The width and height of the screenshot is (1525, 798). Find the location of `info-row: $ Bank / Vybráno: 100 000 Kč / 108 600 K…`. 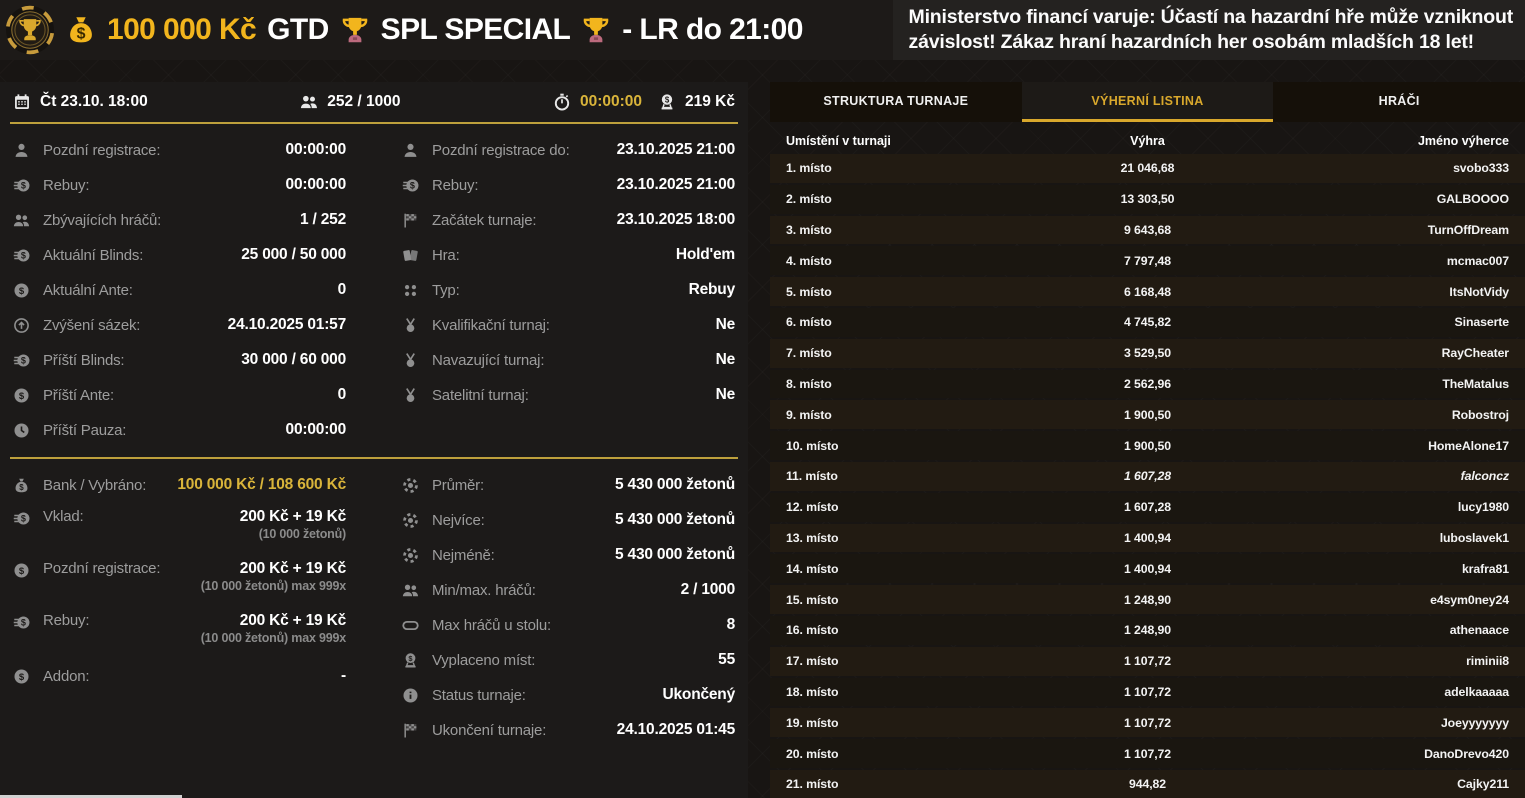

info-row: $ Bank / Vybráno: 100 000 Kč / 108 600 K… is located at coordinates (179, 485).